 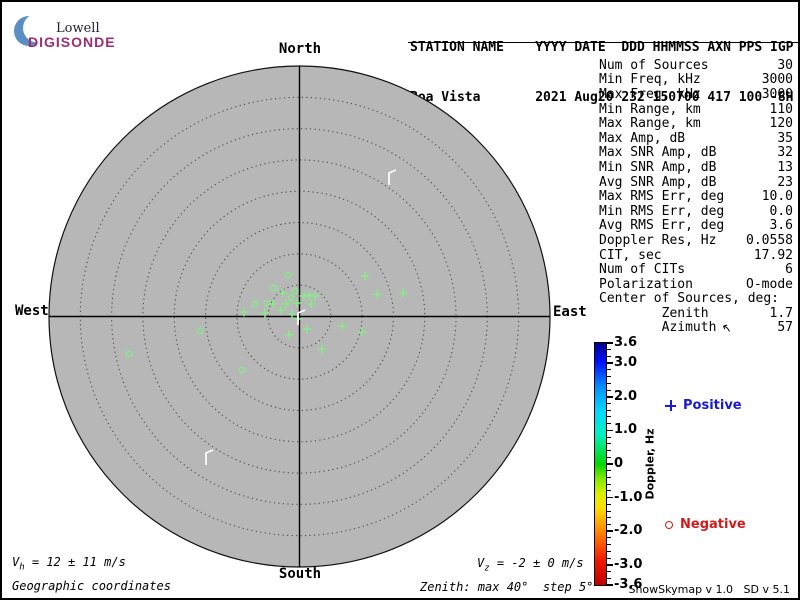 I want to click on crescent-moon-icon, so click(x=33, y=29).